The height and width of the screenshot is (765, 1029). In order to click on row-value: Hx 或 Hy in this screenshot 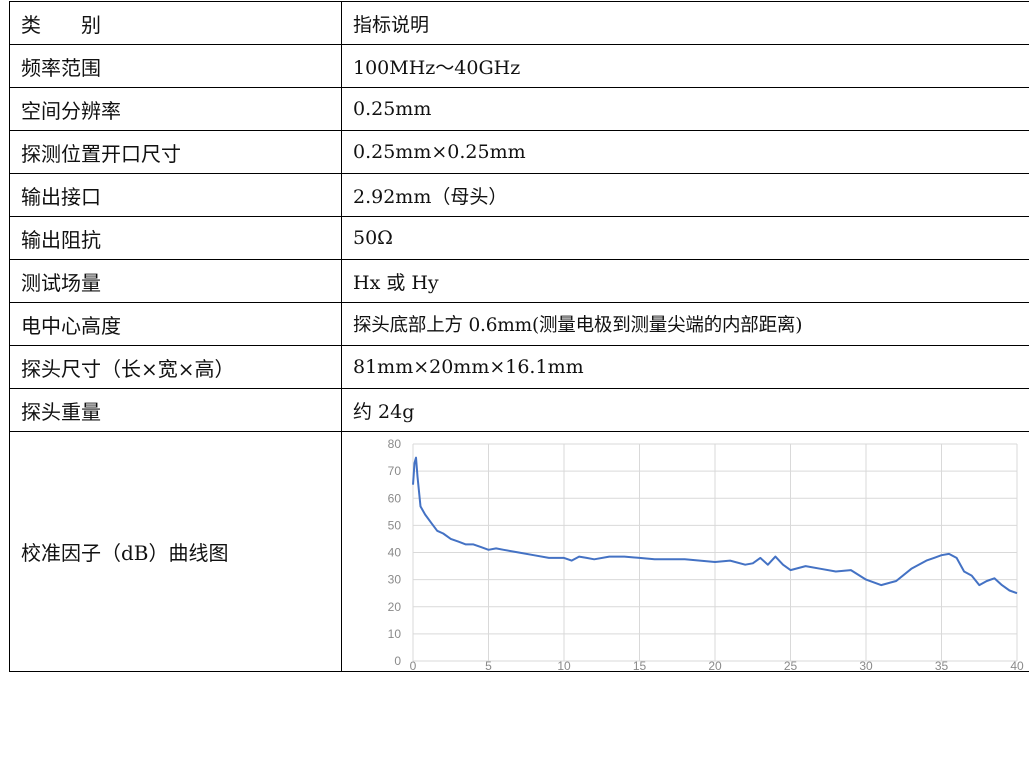, I will do `click(685, 281)`.